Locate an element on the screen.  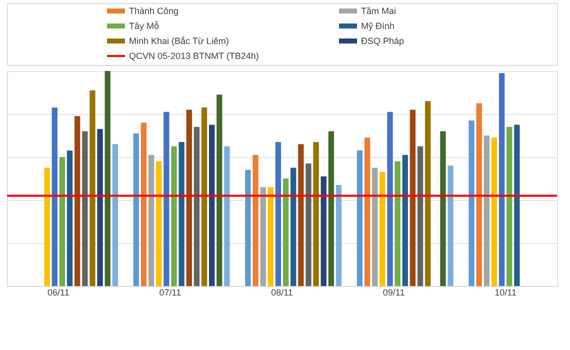
legend-label: Thành Công is located at coordinates (154, 11).